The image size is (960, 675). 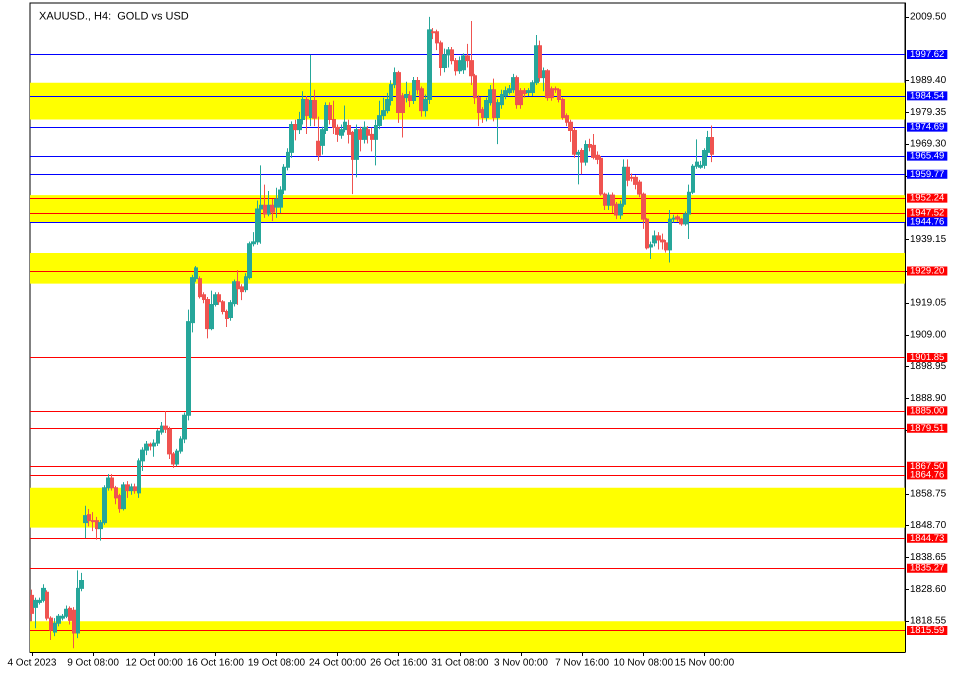 I want to click on x-tick-label: 19 Oct 08:00, so click(x=277, y=663).